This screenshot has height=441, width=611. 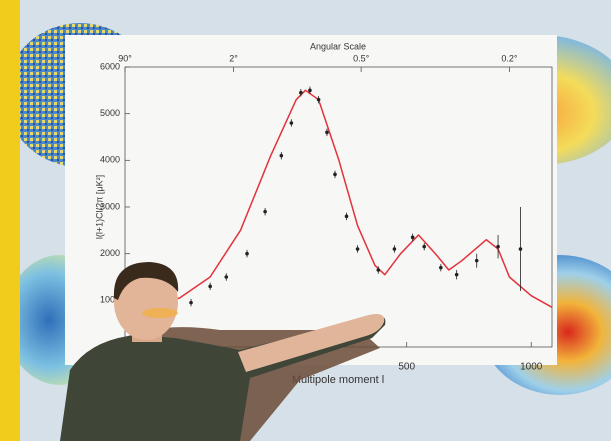 I want to click on x-axis-label: Multipole moment l, so click(x=338, y=380).